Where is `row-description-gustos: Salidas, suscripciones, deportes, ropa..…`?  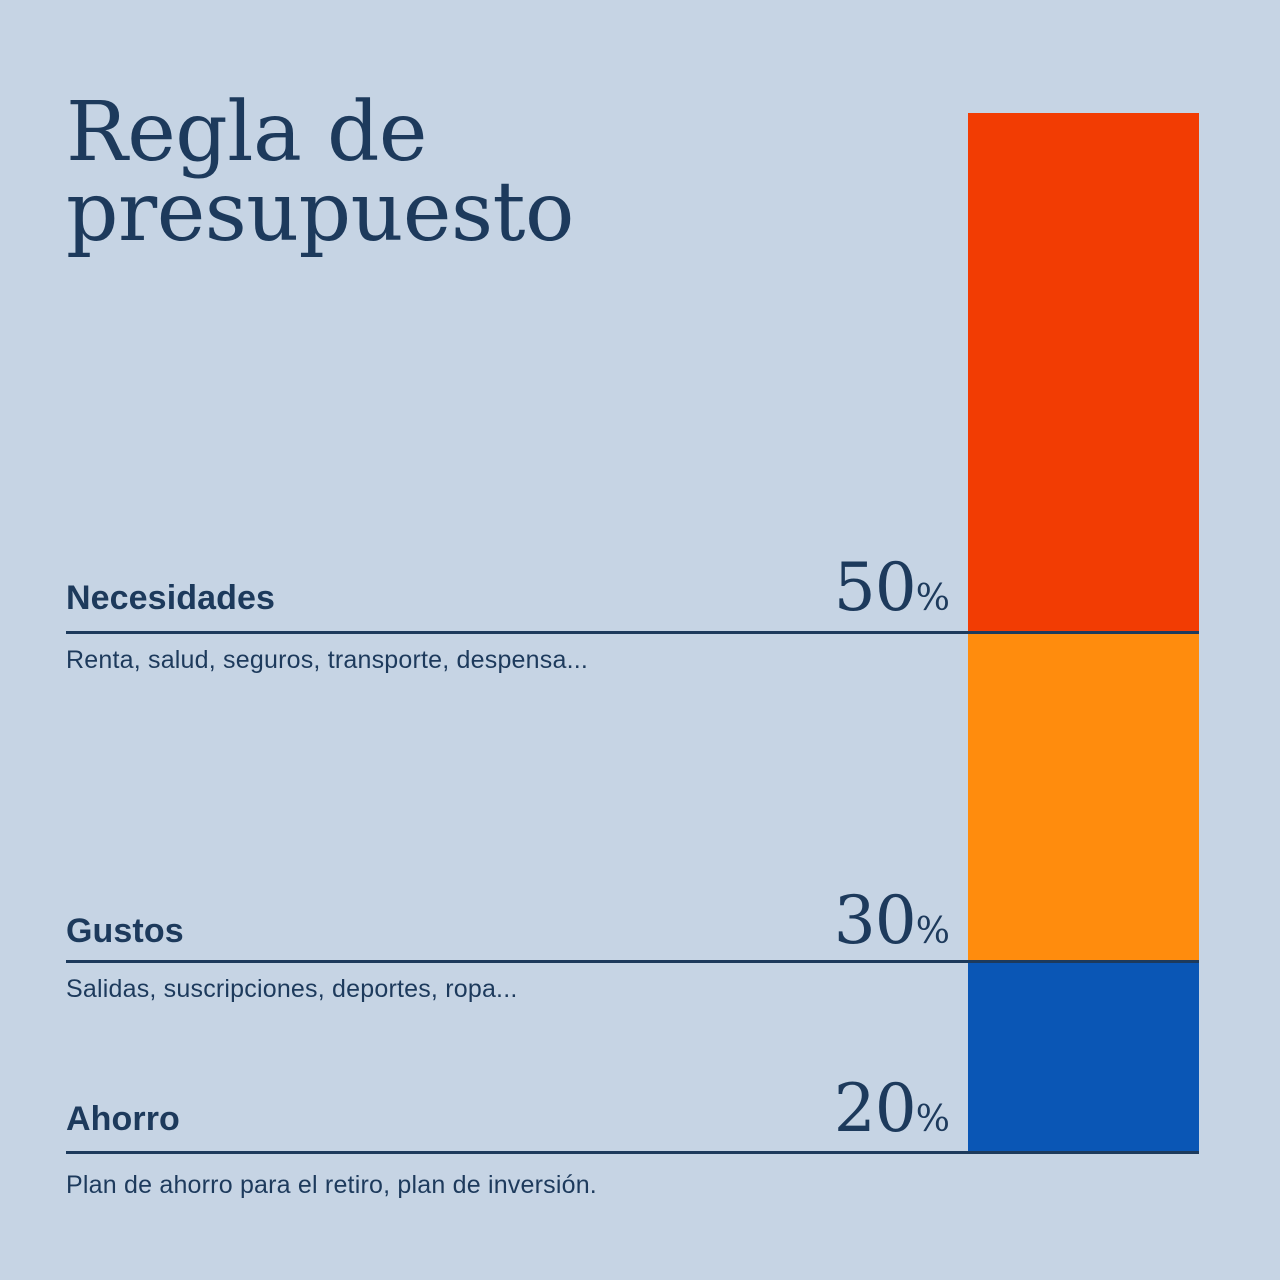
row-description-gustos: Salidas, suscripciones, deportes, ropa..… is located at coordinates (292, 989).